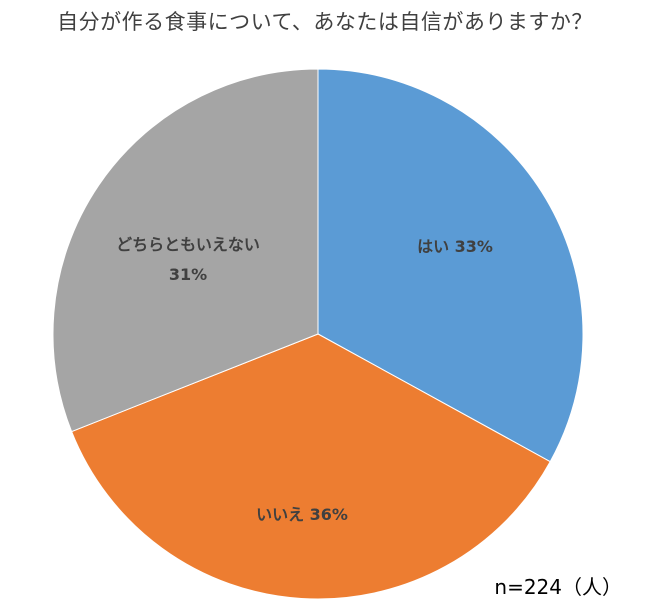  What do you see at coordinates (558, 587) in the screenshot?
I see `sample-size-note: n=224（人）` at bounding box center [558, 587].